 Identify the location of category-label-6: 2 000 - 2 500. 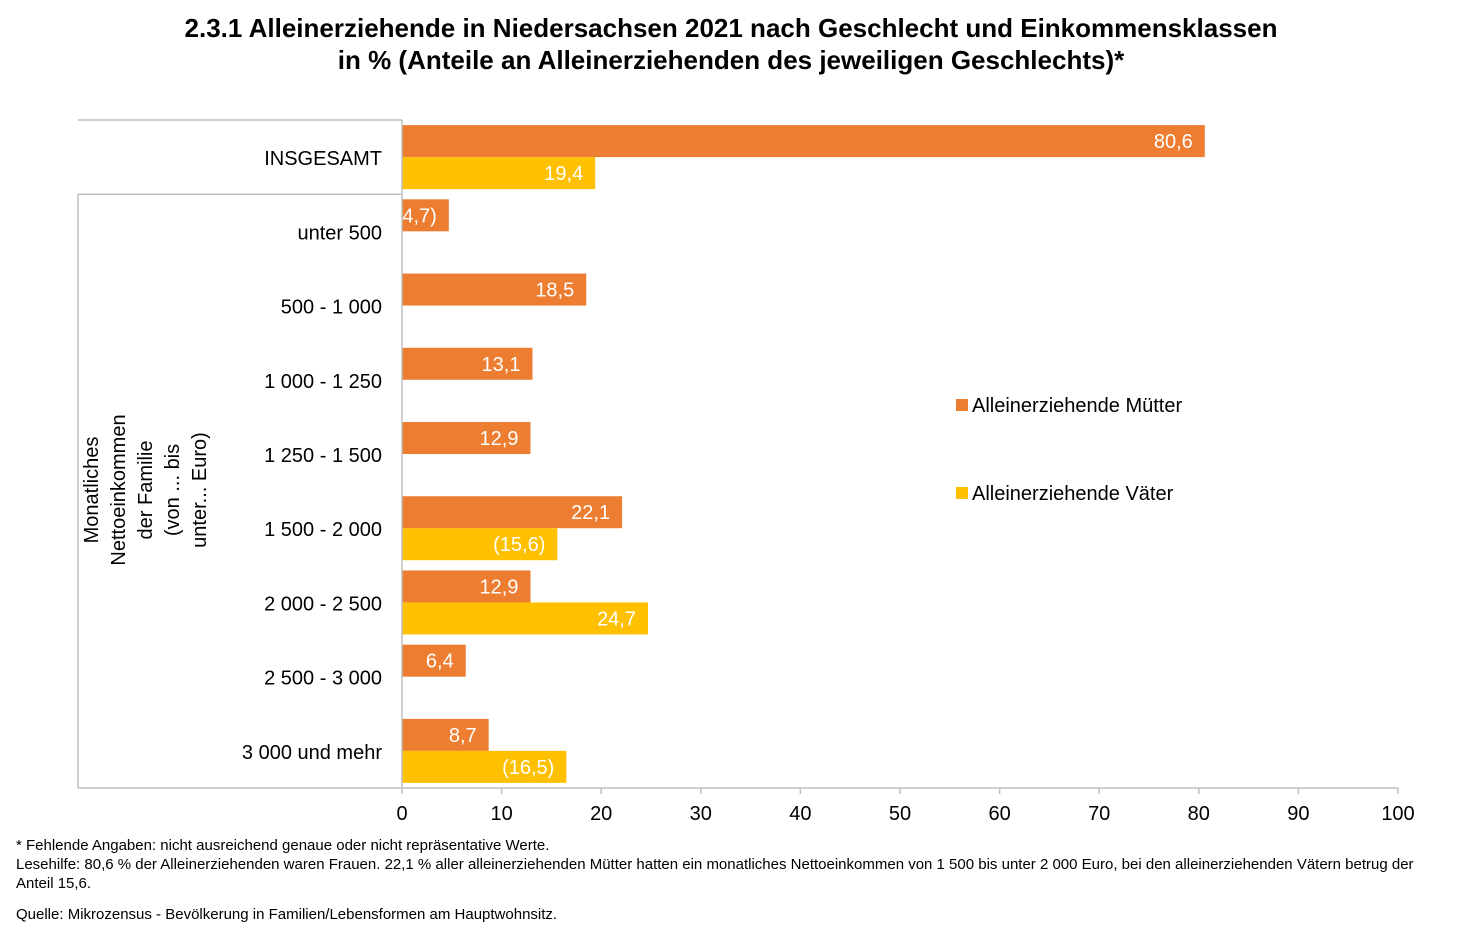
(323, 604).